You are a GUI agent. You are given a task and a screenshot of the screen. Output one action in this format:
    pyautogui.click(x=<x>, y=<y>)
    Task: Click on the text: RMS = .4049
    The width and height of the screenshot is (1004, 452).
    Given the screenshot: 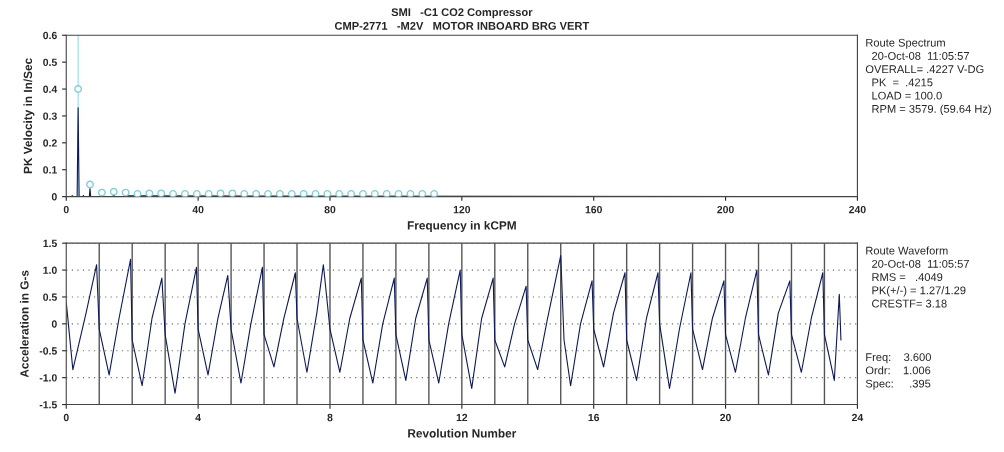 What is the action you would take?
    pyautogui.click(x=907, y=277)
    